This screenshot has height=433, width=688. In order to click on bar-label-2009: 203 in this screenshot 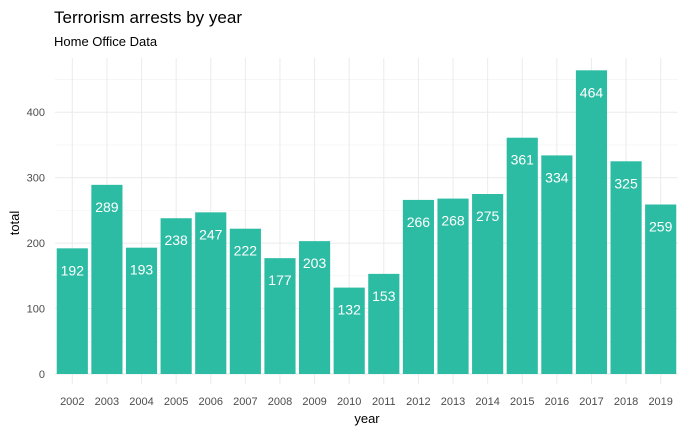, I will do `click(315, 263)`.